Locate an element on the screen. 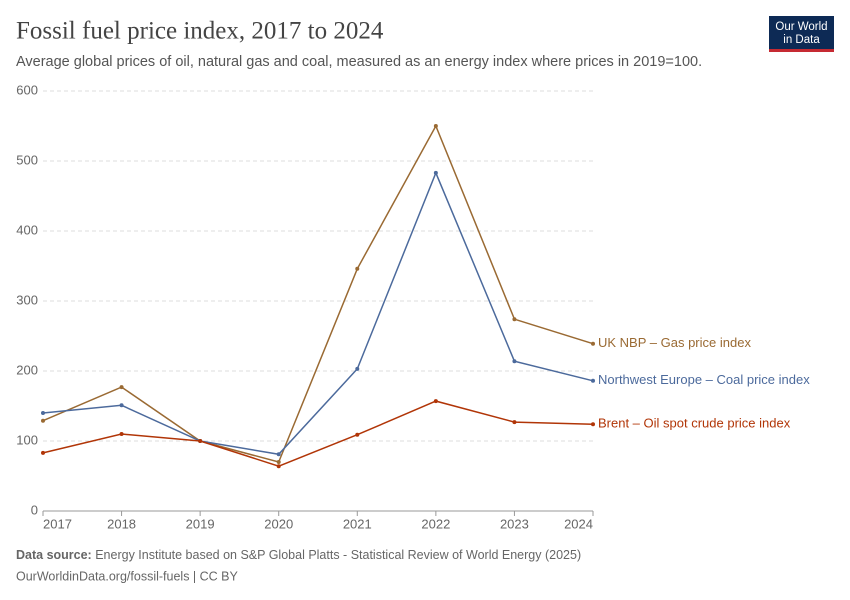  x-tick-label: 2018 is located at coordinates (121, 523).